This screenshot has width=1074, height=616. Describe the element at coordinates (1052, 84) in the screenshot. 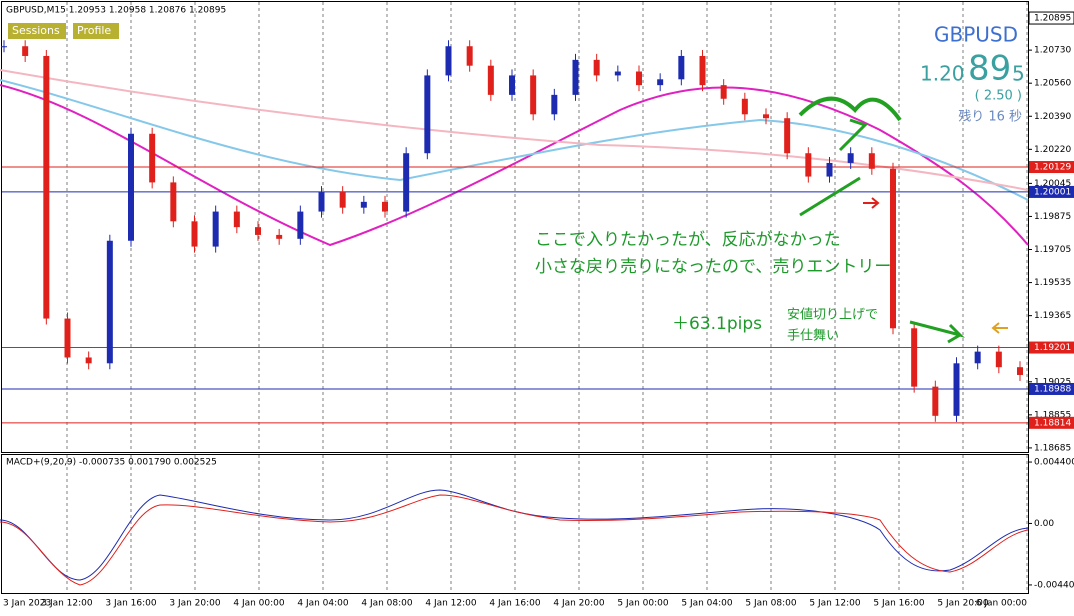

I see `y-tick-label: 1.20560` at that location.